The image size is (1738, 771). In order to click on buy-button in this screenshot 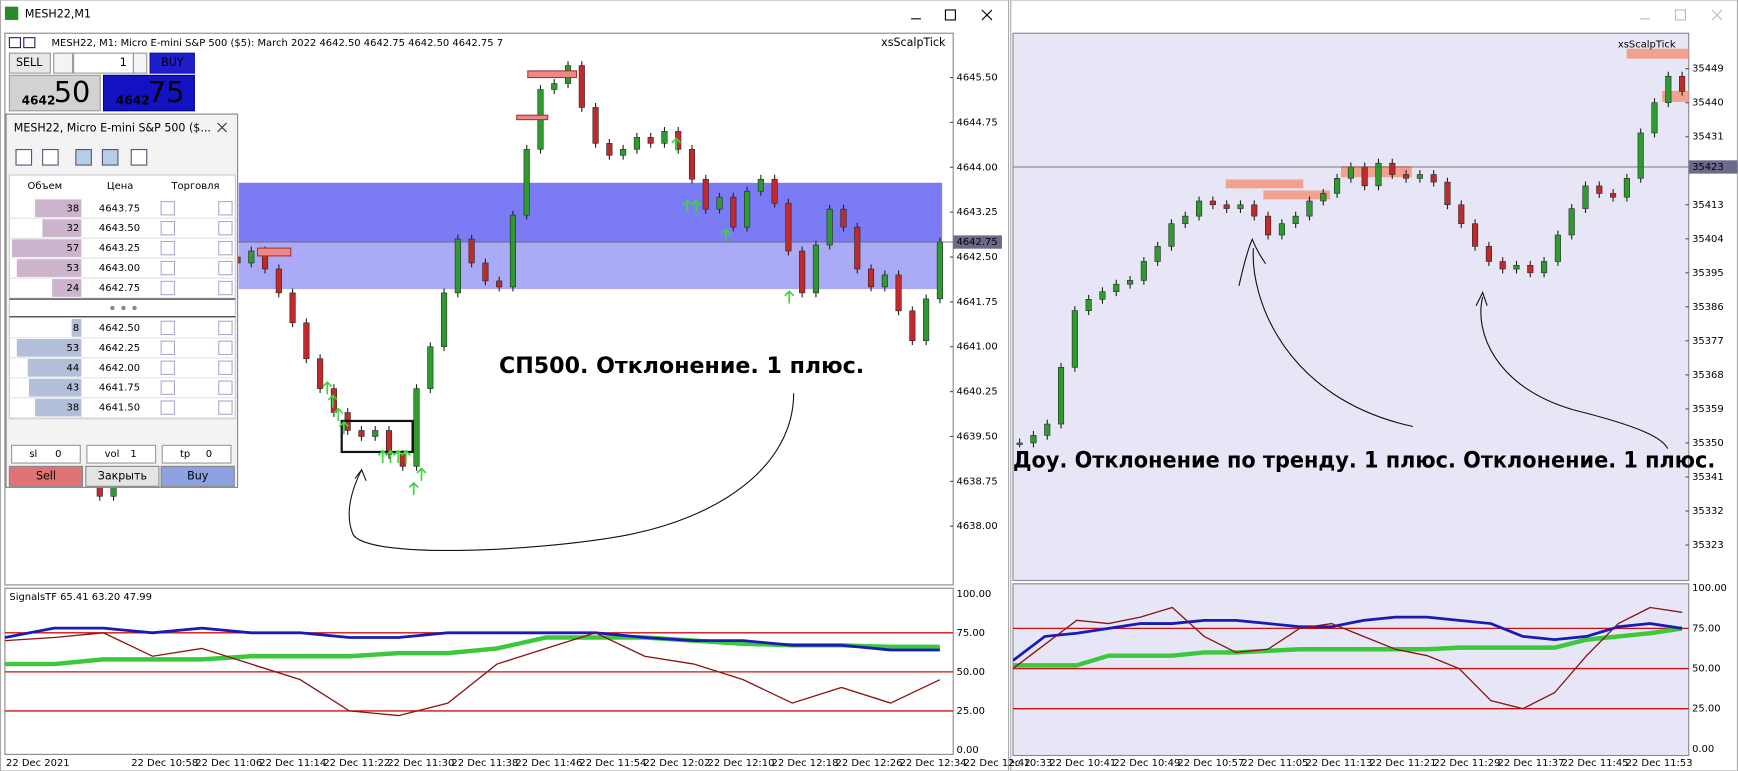, I will do `click(172, 63)`.